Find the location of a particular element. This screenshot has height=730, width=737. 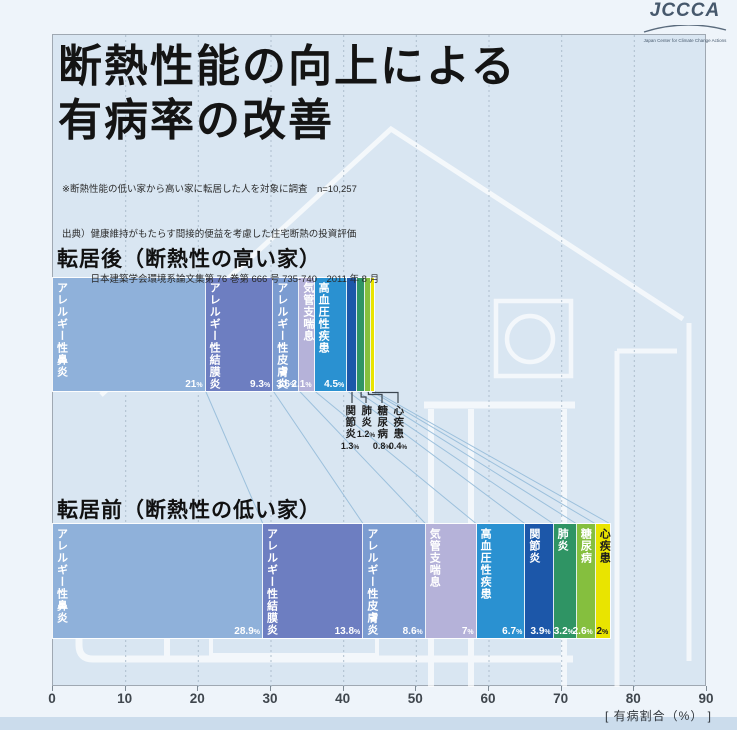

bar-segment-label: アレルギー性結膜炎 is located at coordinates (271, 582).